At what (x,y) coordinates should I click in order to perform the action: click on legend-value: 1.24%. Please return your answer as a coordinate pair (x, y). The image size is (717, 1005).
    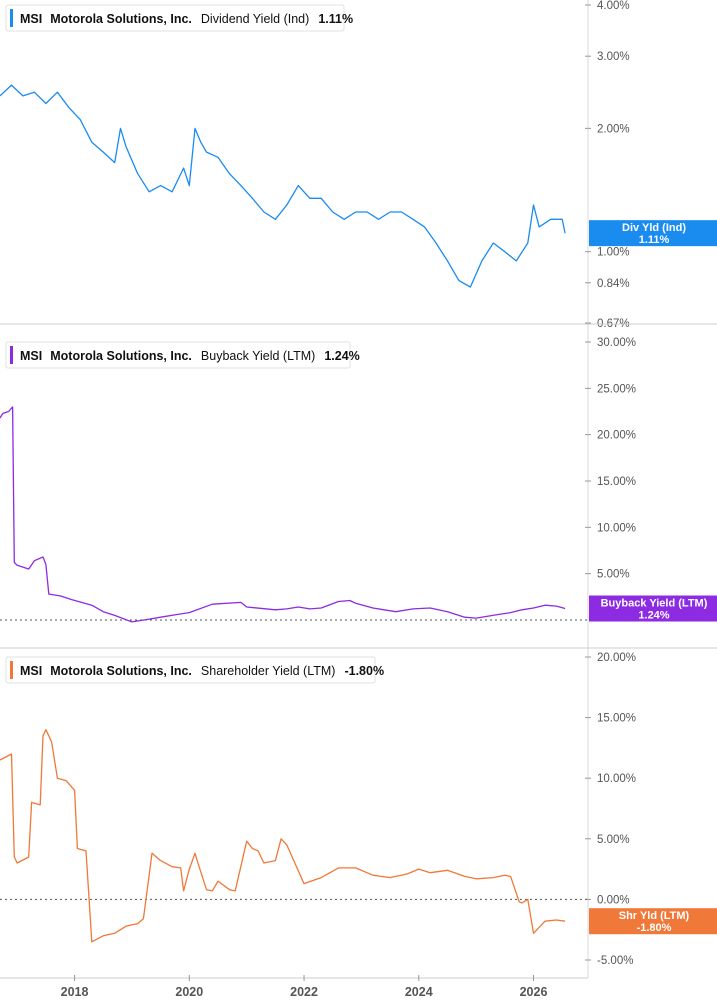
    Looking at the image, I should click on (341, 356).